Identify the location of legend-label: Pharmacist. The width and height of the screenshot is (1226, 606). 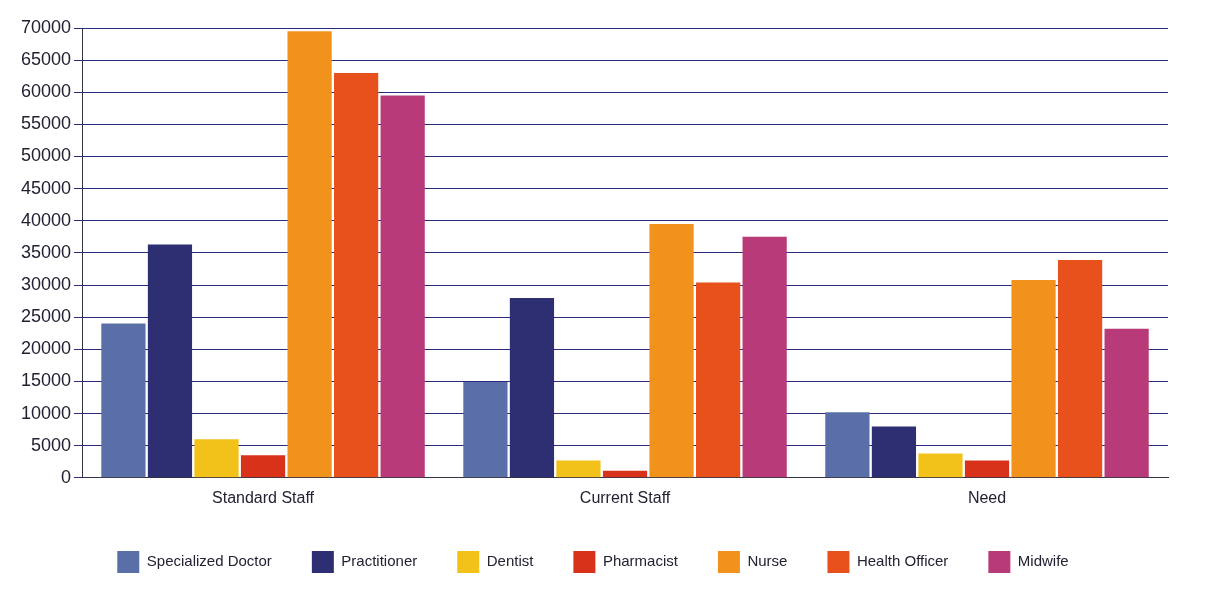
(640, 561).